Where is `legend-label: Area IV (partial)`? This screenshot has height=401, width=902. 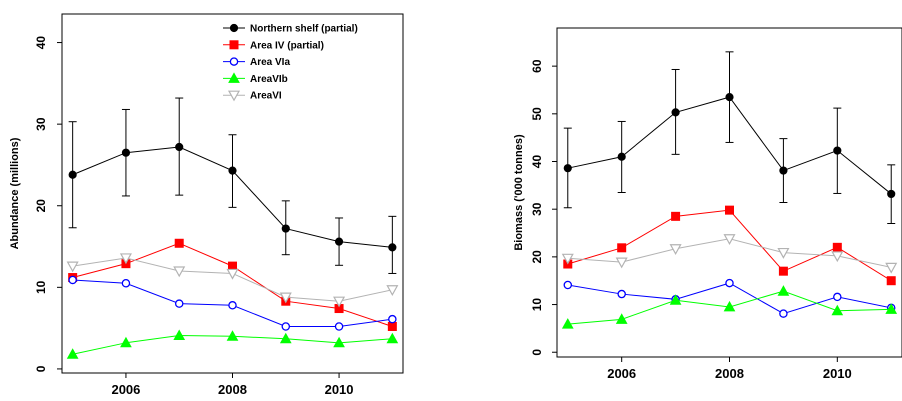 legend-label: Area IV (partial) is located at coordinates (287, 45).